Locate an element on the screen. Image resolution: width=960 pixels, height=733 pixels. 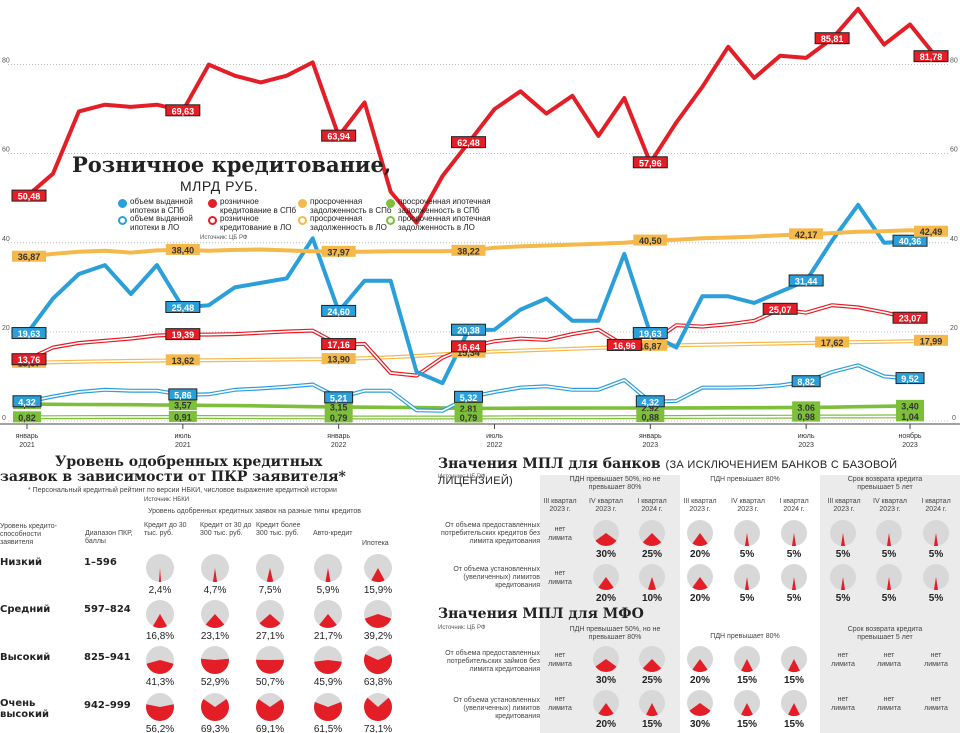
approval-pie-label: 56,2% is located at coordinates (160, 728).